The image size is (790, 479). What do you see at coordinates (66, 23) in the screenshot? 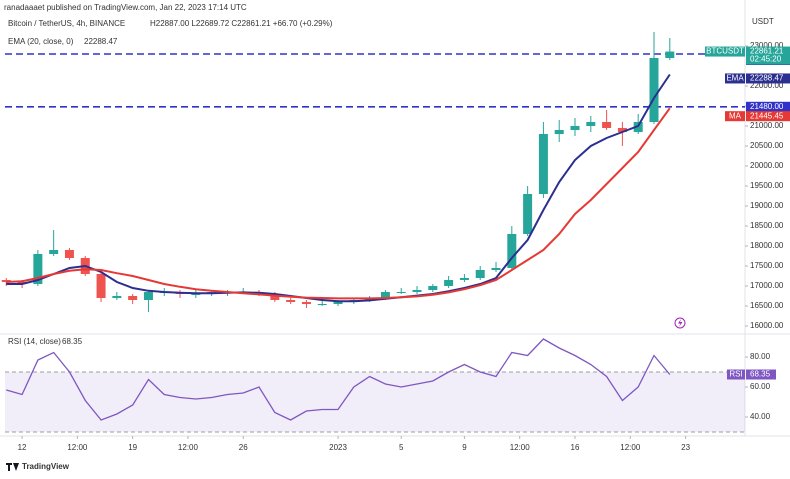
I see `symbol-title: Bitcoin / TetherUS, 4h, BINANCE` at bounding box center [66, 23].